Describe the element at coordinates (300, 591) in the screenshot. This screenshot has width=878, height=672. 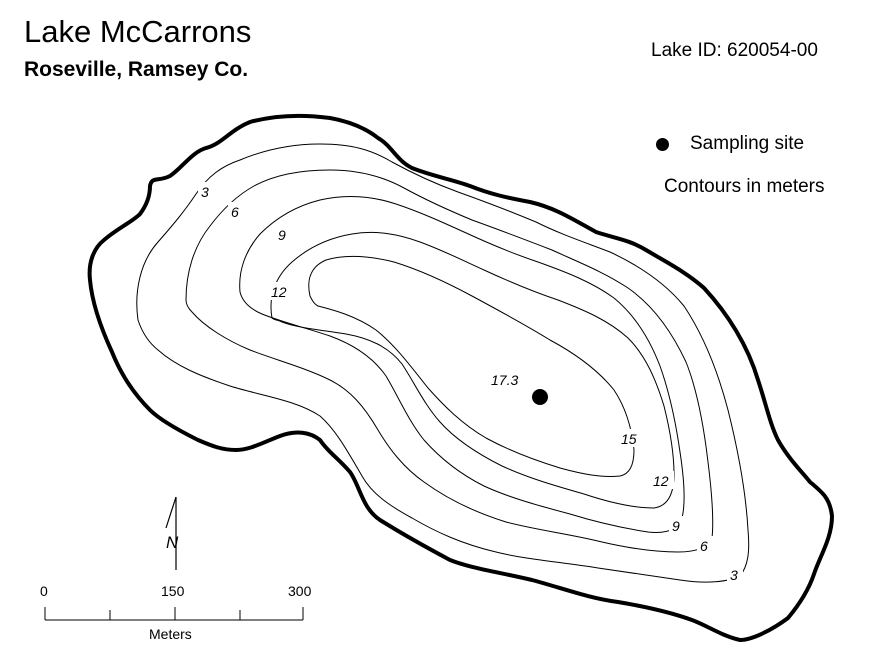
I see `scale-tick-300: 300` at that location.